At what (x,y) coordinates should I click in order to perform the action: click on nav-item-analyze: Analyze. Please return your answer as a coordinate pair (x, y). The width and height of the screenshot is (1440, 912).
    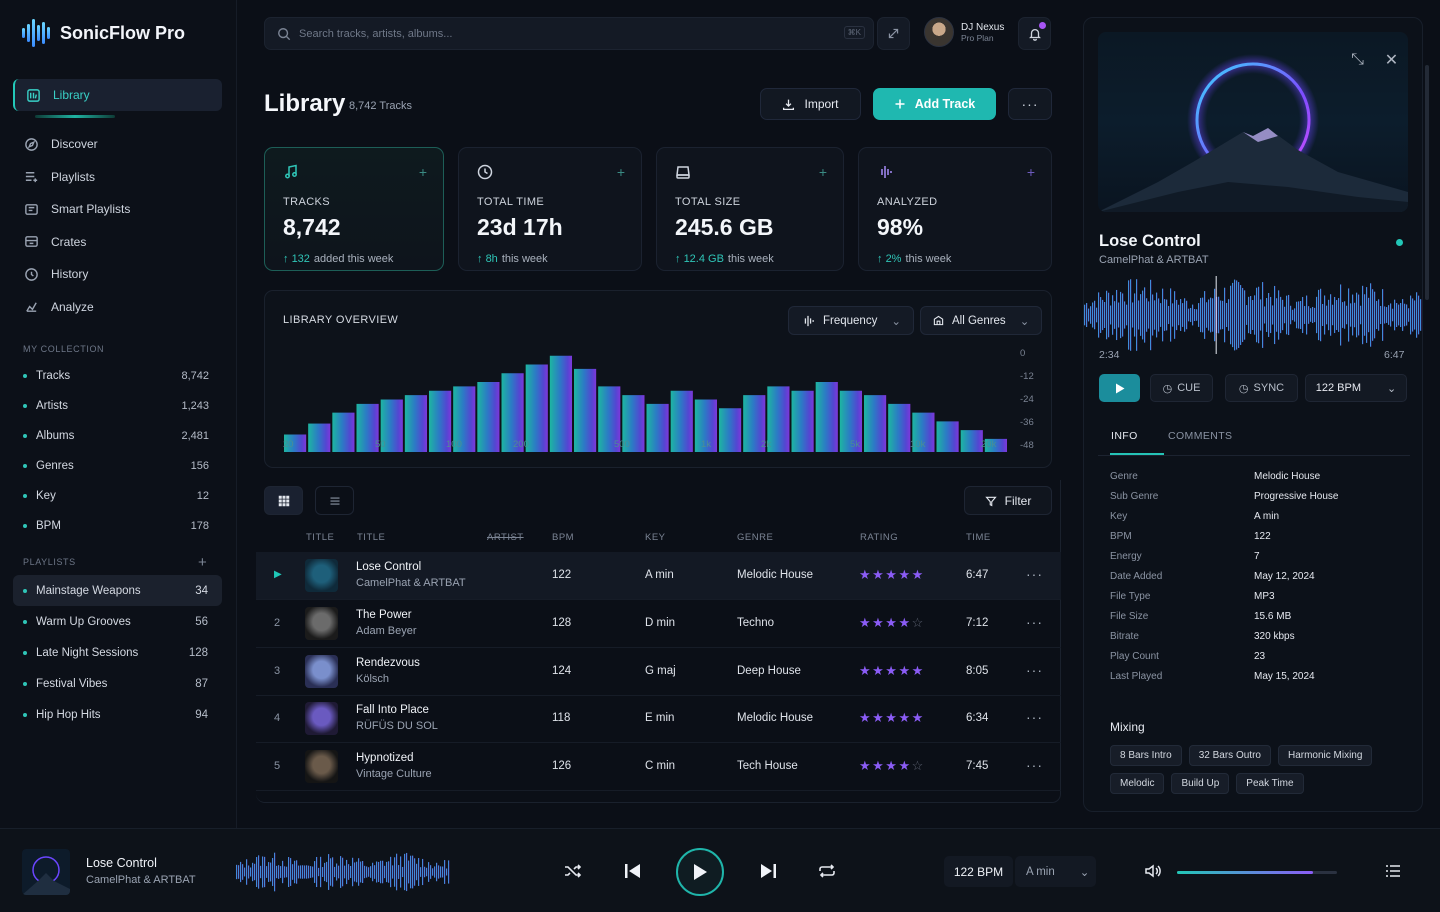
    Looking at the image, I should click on (117, 307).